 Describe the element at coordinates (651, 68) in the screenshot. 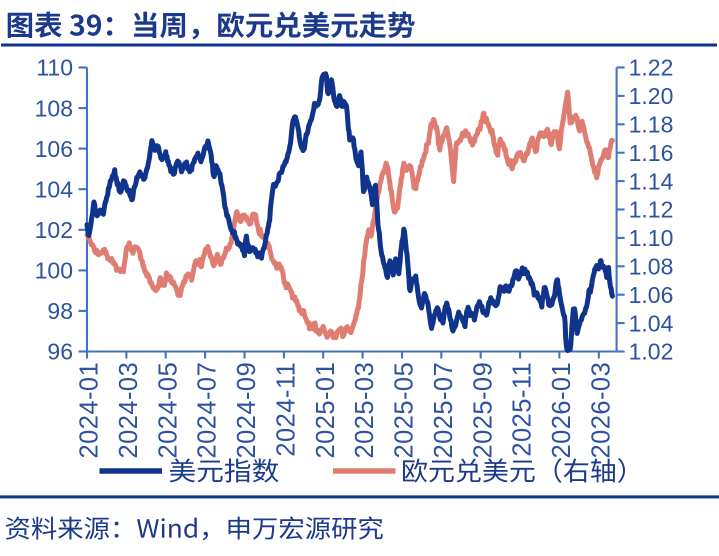

I see `svg-text: 1.22` at that location.